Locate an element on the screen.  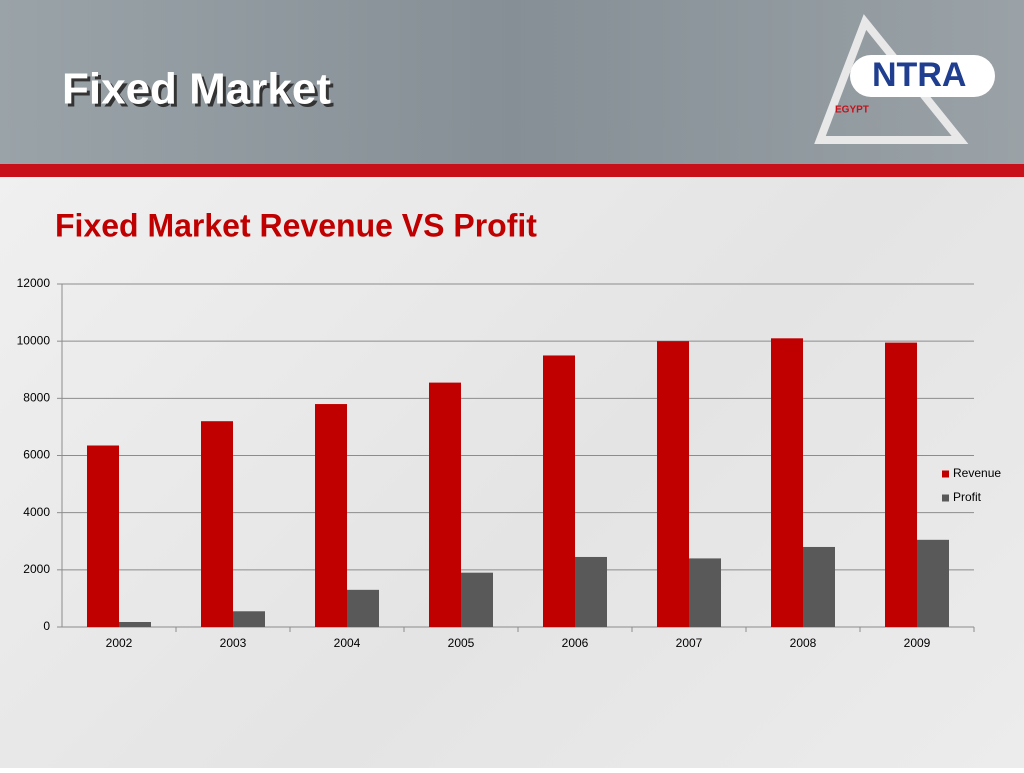
slide-title: Fixed Market is located at coordinates (196, 89).